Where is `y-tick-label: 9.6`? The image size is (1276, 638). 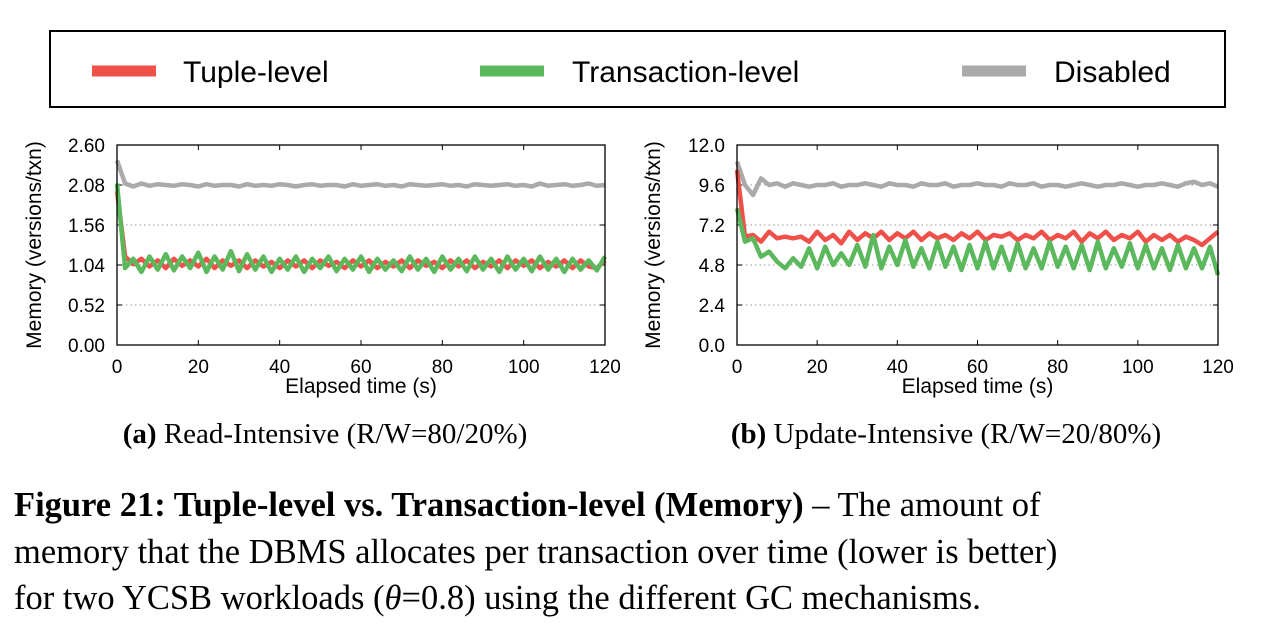
y-tick-label: 9.6 is located at coordinates (712, 186).